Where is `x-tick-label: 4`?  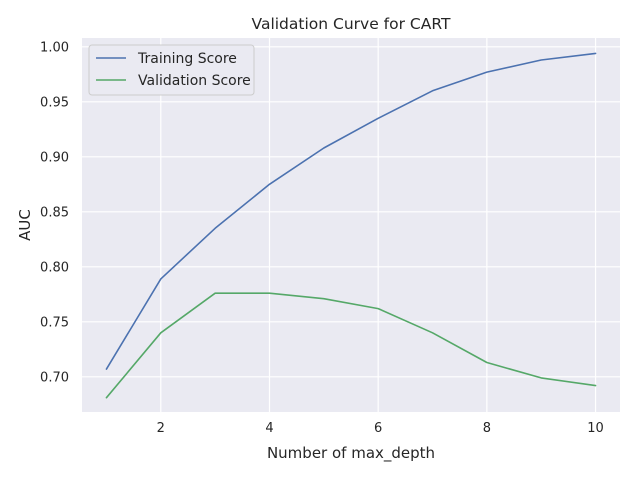
x-tick-label: 4 is located at coordinates (269, 428).